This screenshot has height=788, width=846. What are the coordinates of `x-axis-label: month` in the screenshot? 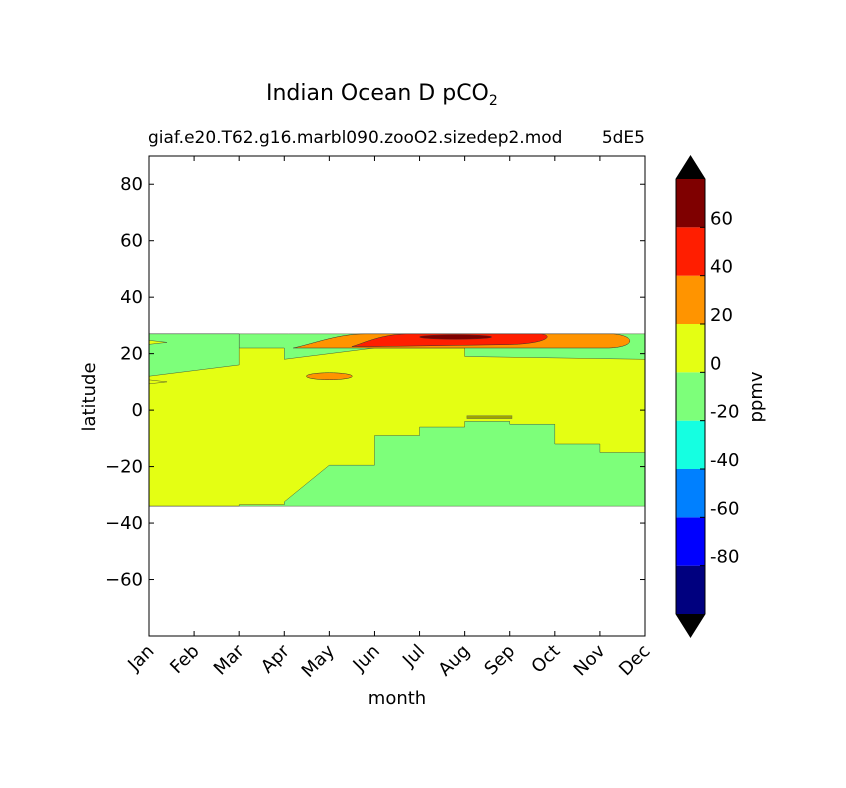 It's located at (397, 698).